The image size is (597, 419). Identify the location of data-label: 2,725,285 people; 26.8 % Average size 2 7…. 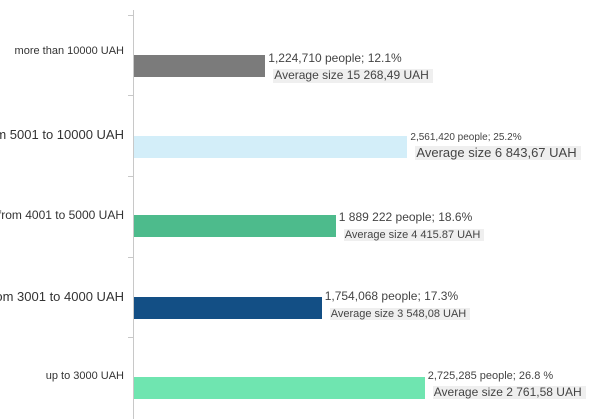
(507, 385).